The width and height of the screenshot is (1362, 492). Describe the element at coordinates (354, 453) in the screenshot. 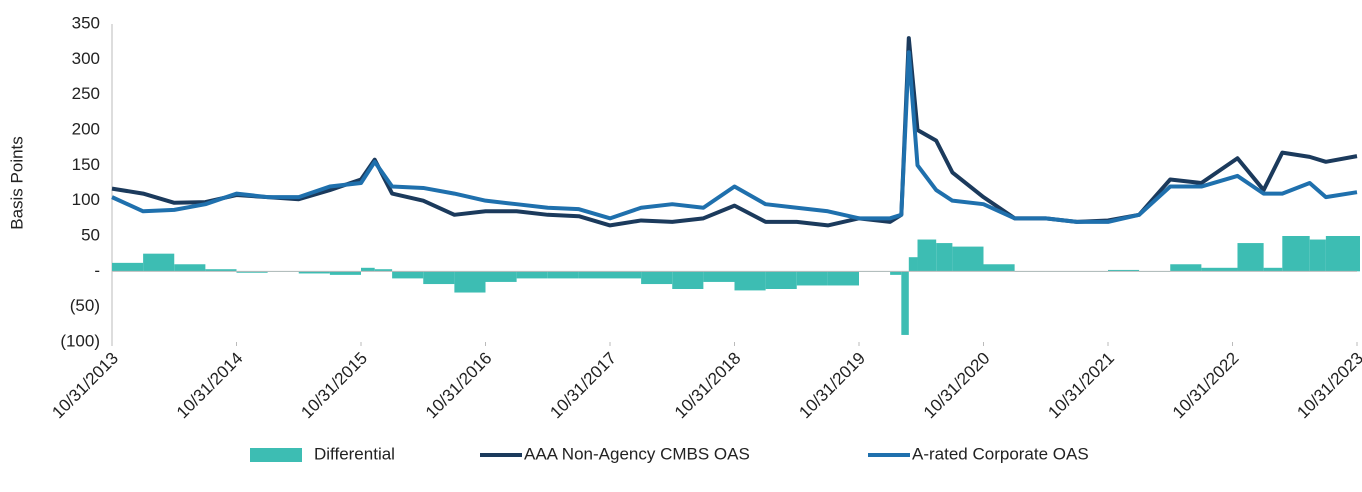

I see `legend-label: Differential` at that location.